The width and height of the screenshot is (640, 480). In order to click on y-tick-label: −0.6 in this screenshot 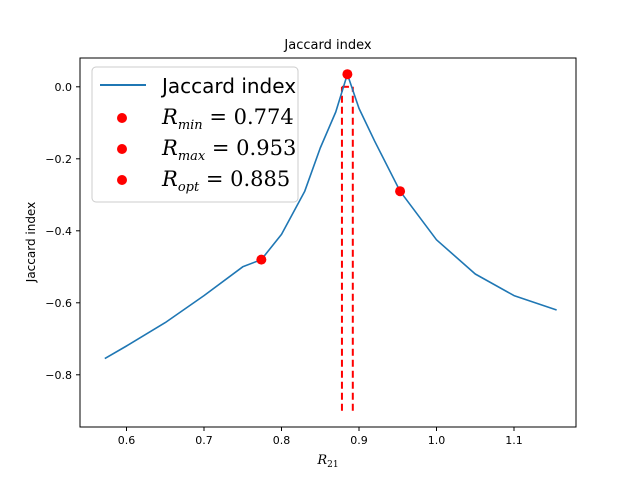, I will do `click(58, 303)`.